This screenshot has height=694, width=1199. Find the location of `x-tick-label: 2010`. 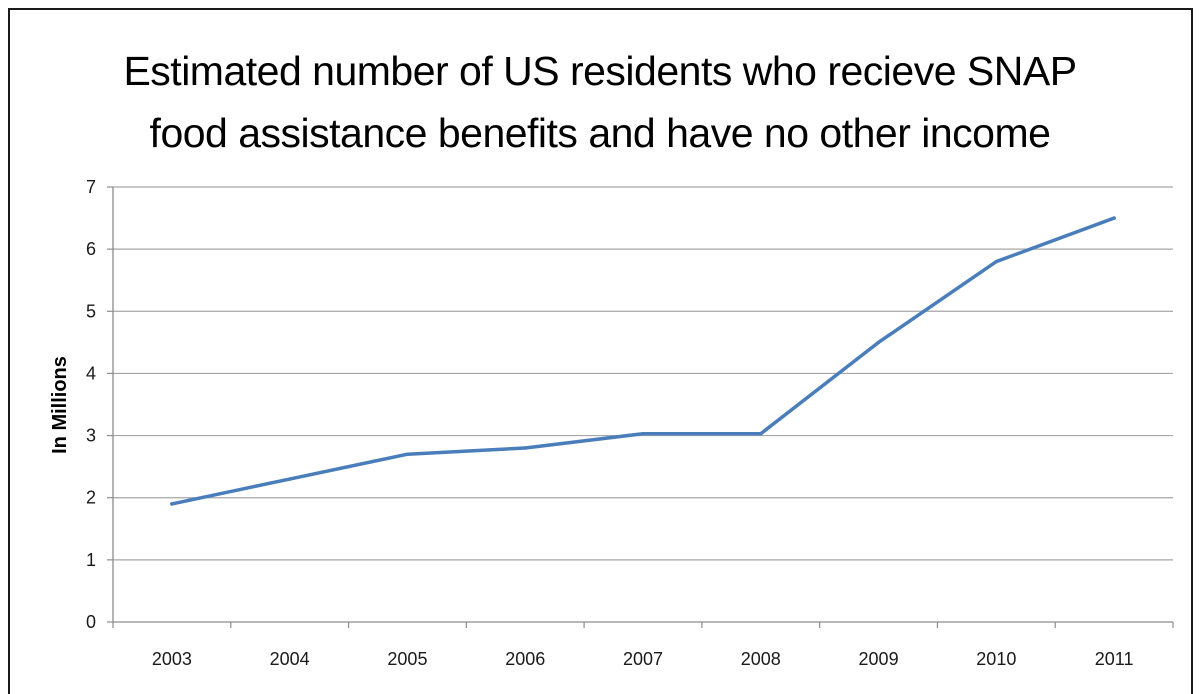

x-tick-label: 2010 is located at coordinates (996, 659).